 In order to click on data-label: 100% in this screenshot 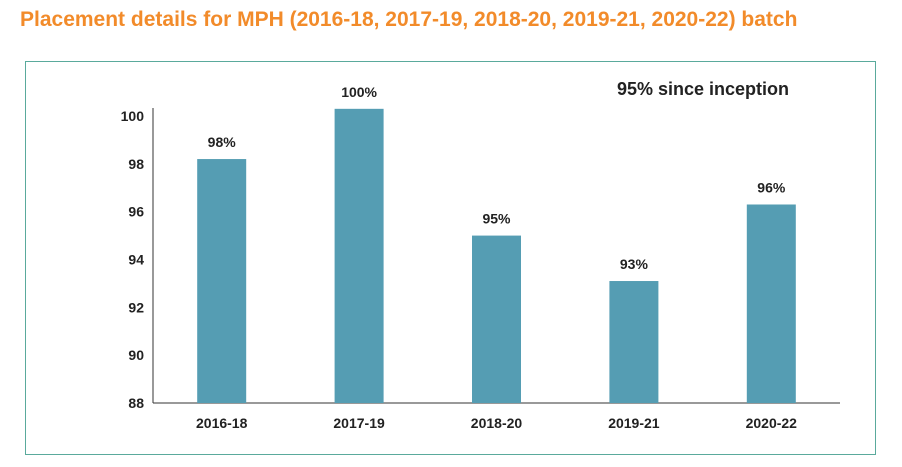, I will do `click(359, 92)`.